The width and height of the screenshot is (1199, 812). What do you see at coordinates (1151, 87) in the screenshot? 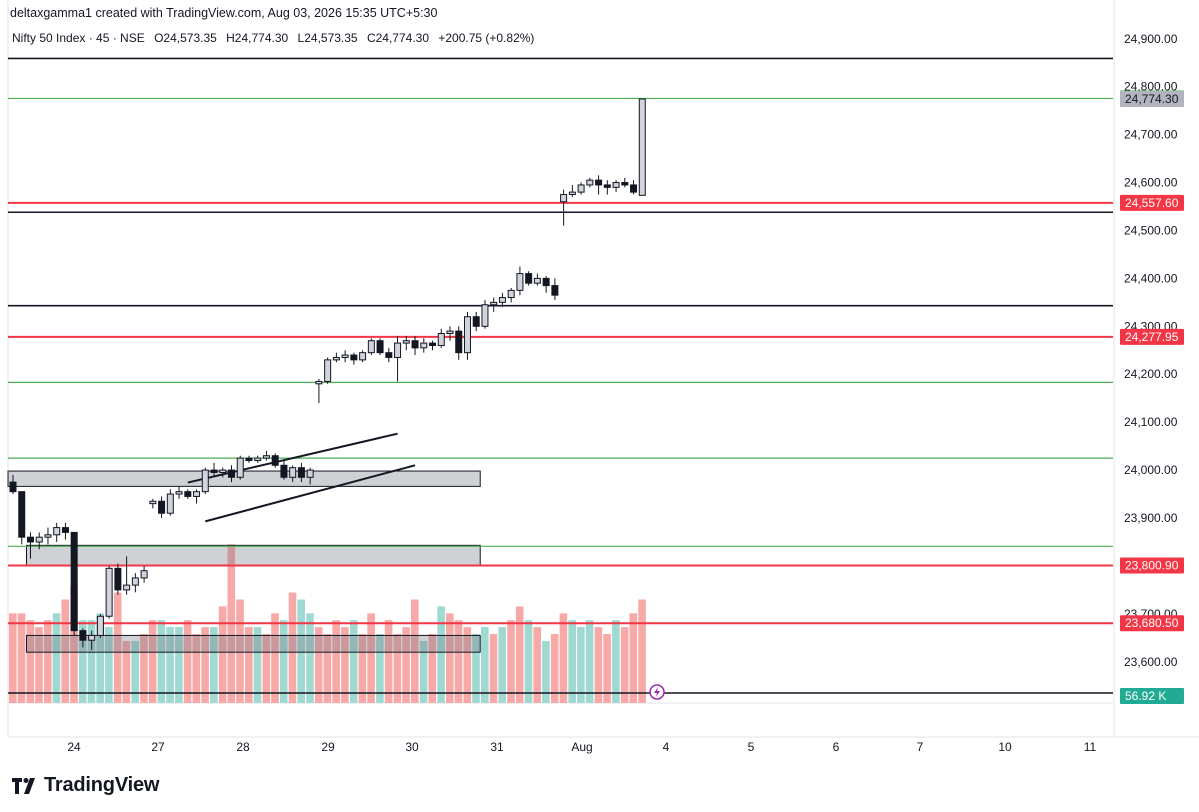
I see `y-axis-tick-label: 24,800.00` at bounding box center [1151, 87].